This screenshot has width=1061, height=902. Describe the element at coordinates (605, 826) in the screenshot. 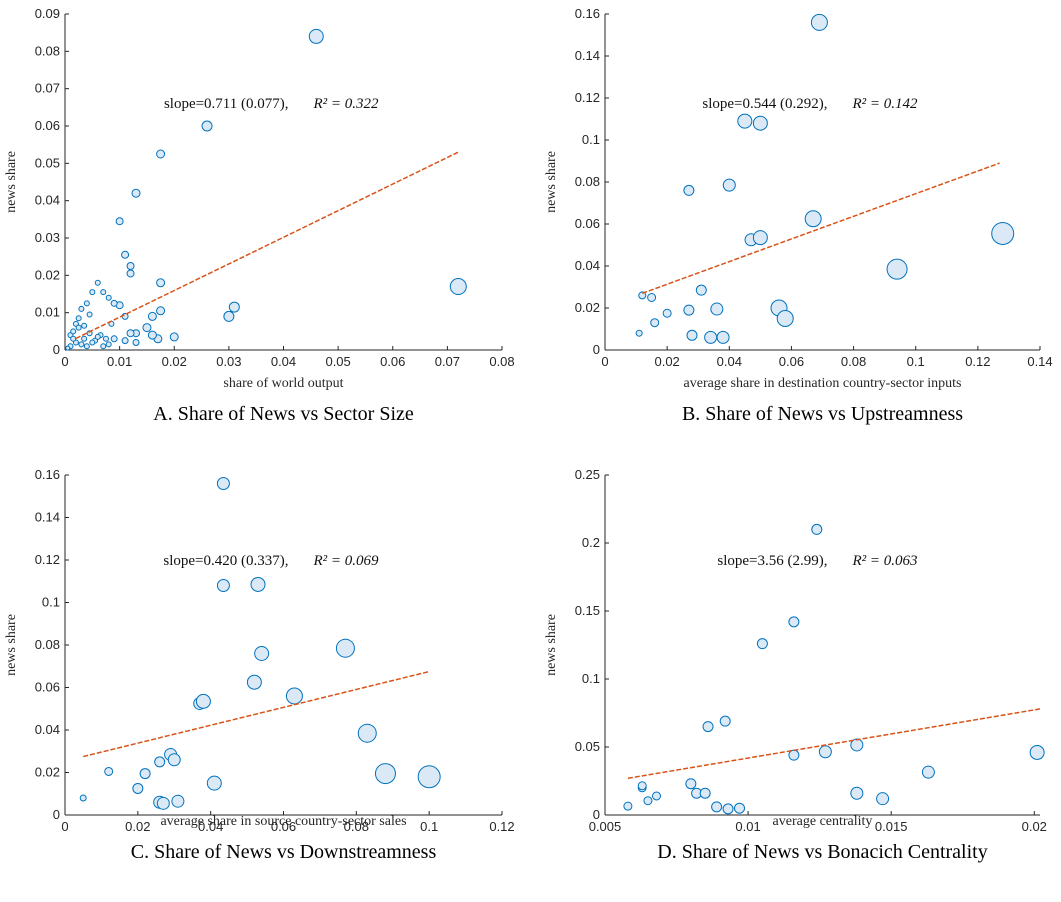

I see `x-tick-label: 0.005` at that location.